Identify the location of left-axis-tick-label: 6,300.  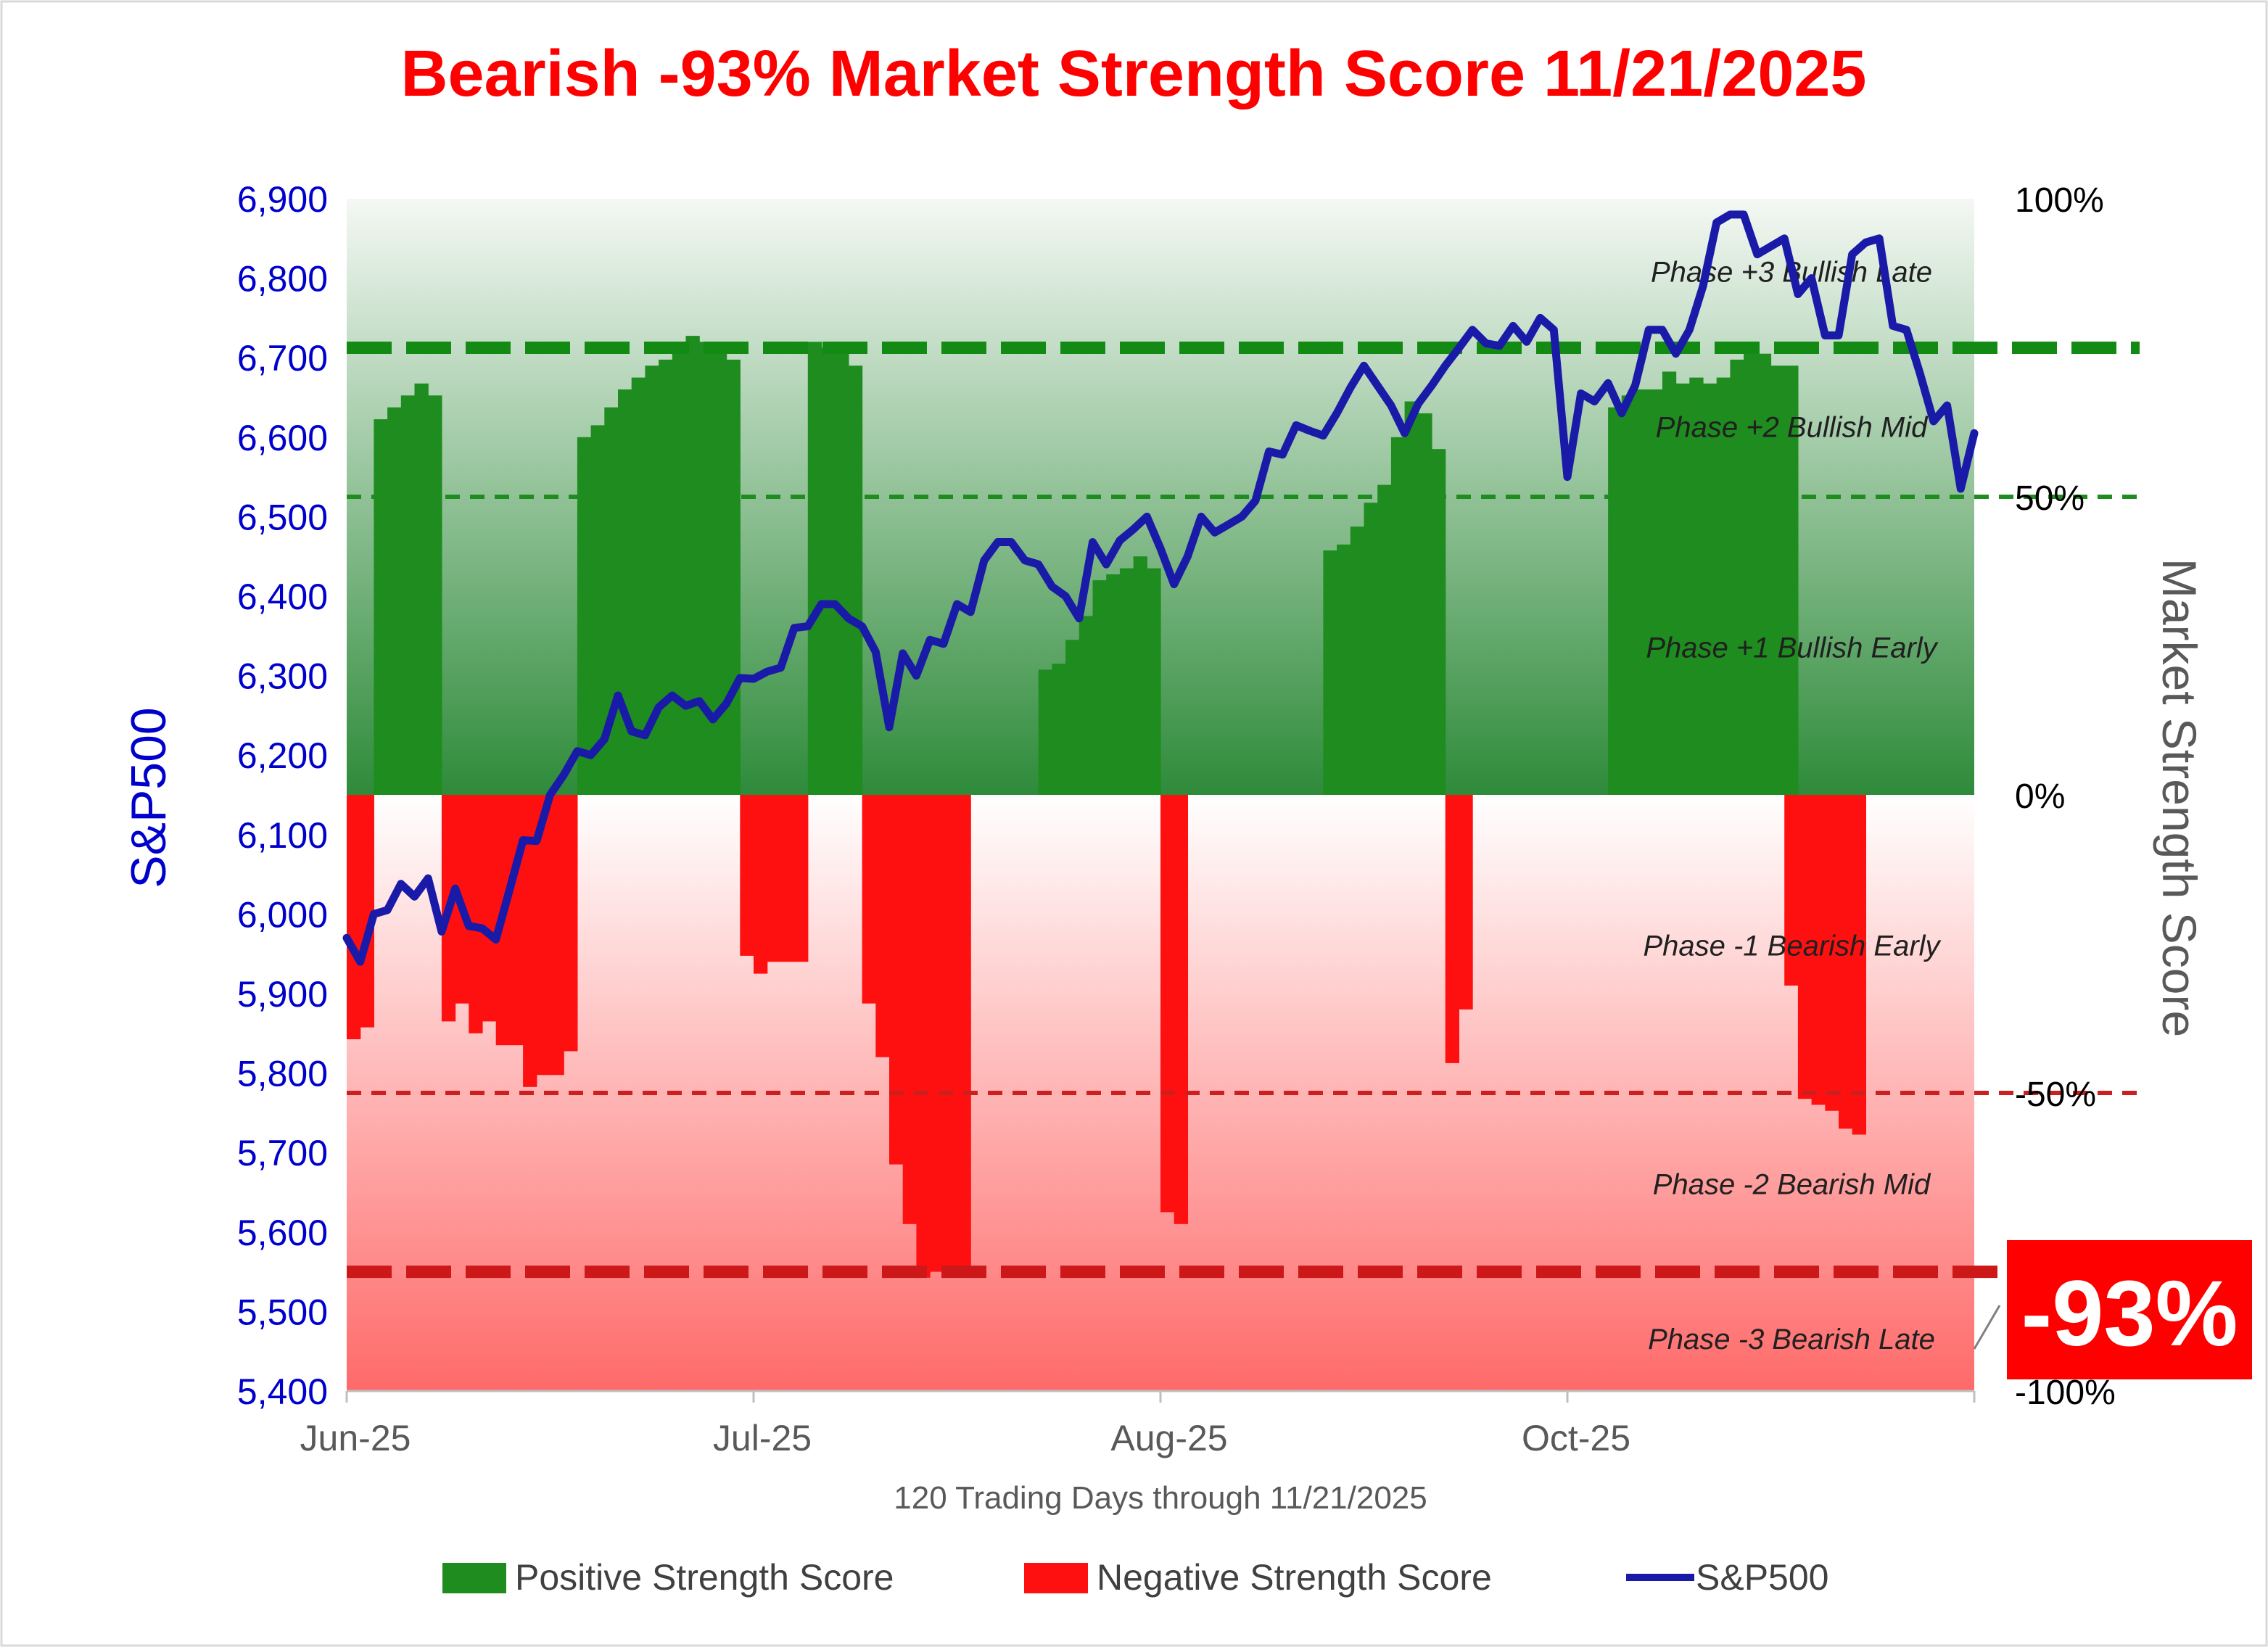
(282, 676).